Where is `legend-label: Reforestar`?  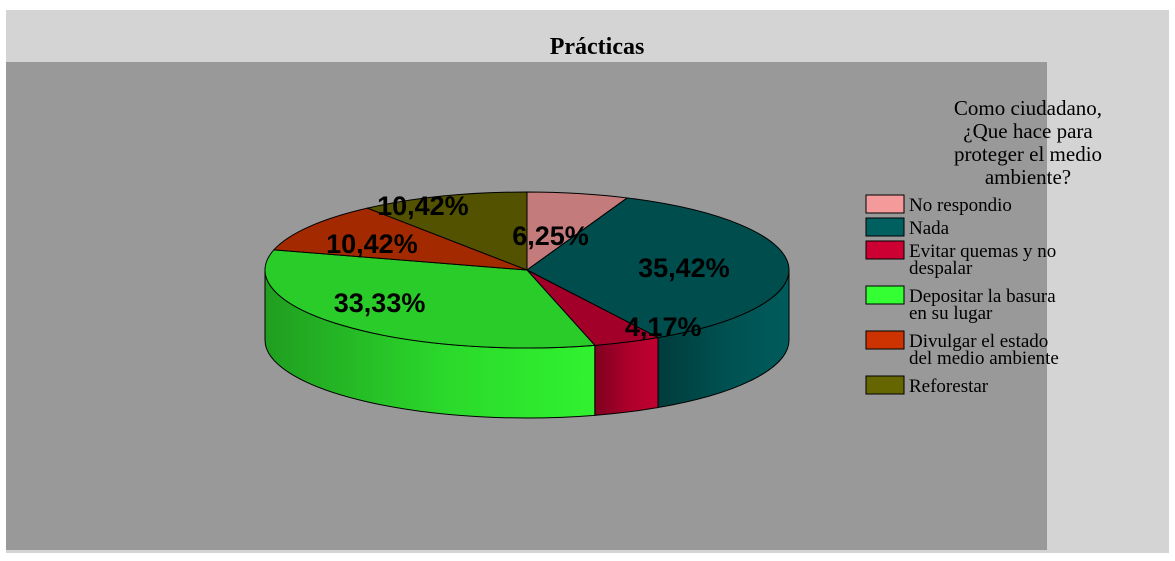
legend-label: Reforestar is located at coordinates (949, 386).